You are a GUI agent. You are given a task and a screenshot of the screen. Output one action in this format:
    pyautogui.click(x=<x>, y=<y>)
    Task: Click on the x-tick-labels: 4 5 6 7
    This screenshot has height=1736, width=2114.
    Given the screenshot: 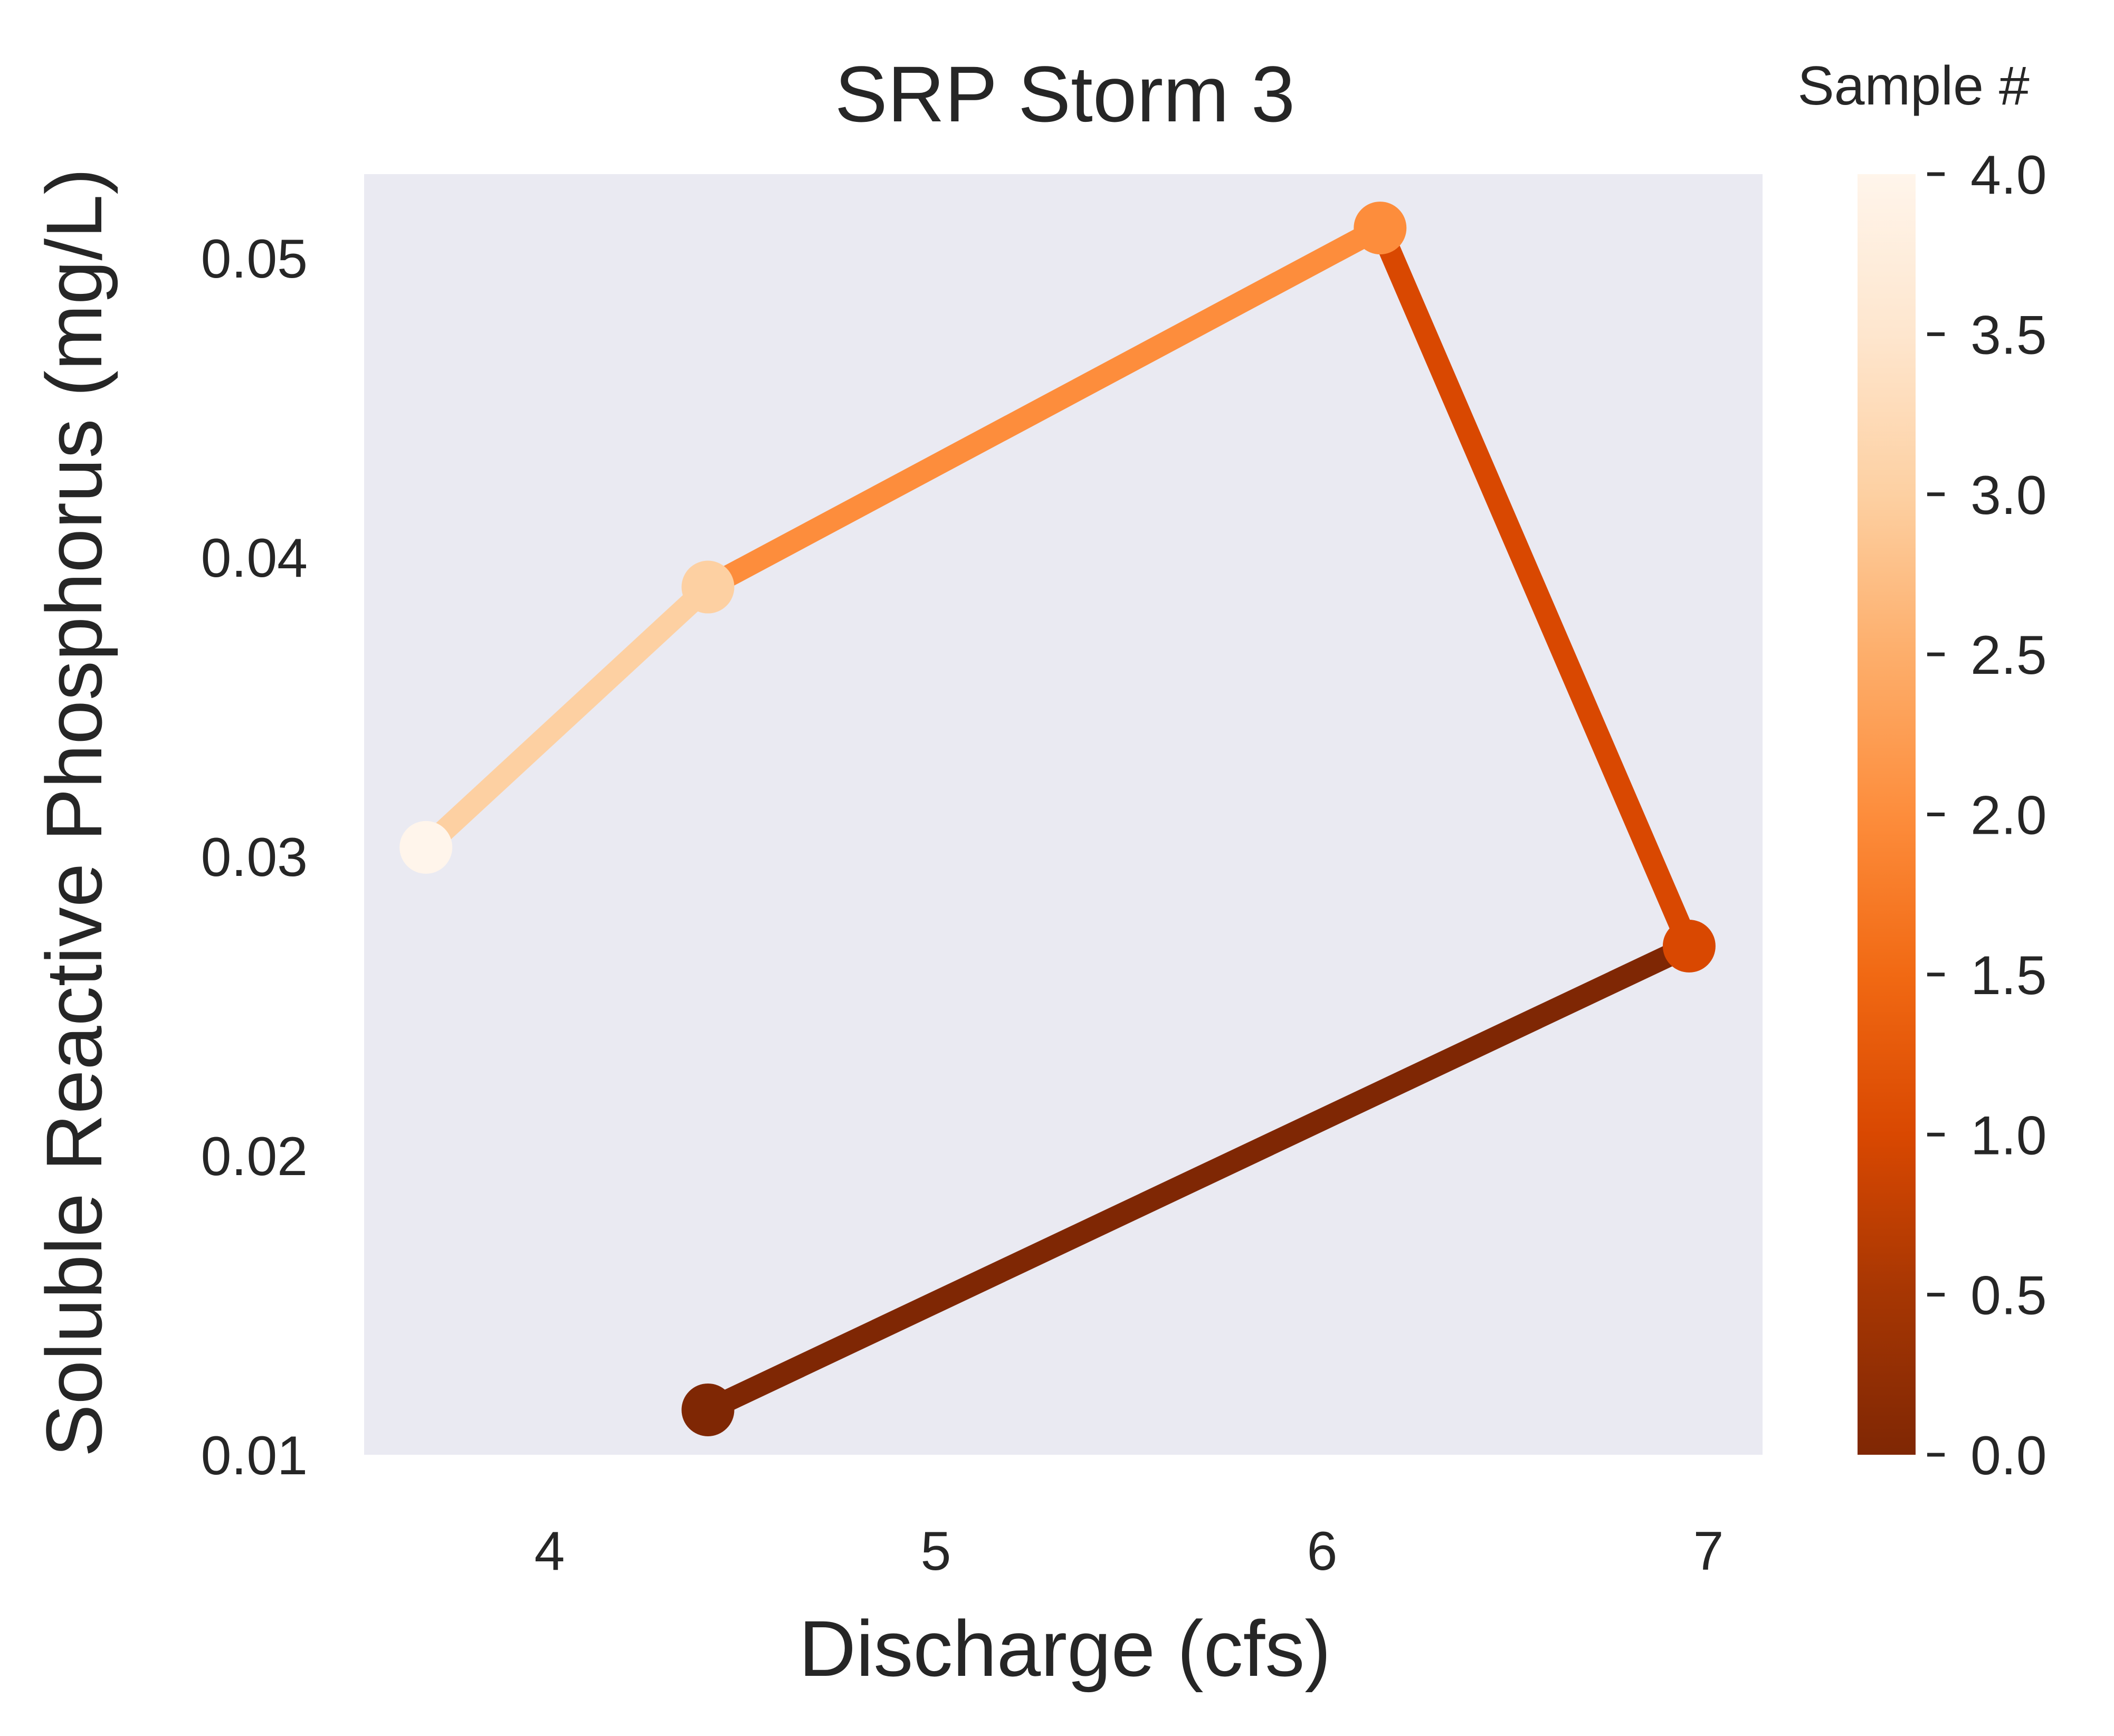 What is the action you would take?
    pyautogui.click(x=1128, y=1551)
    